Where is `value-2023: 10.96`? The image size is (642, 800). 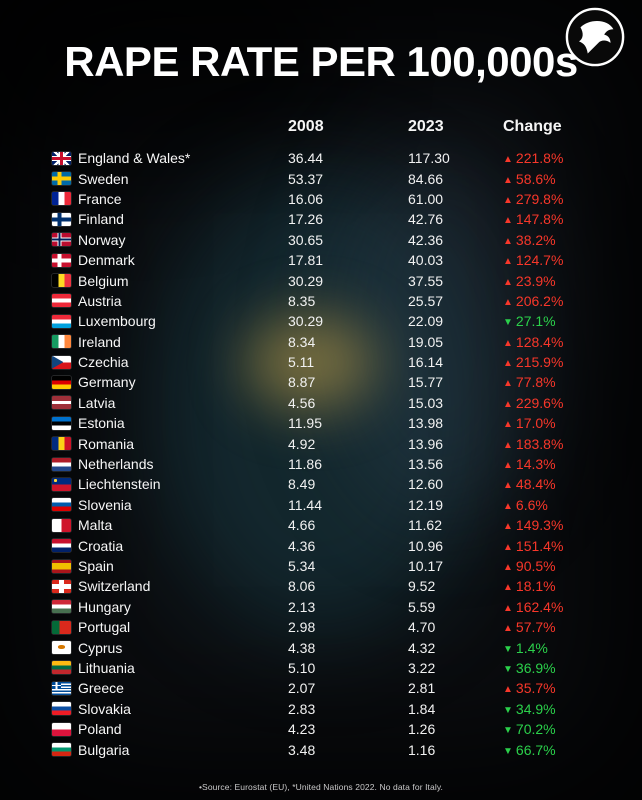
value-2023: 10.96 is located at coordinates (426, 545).